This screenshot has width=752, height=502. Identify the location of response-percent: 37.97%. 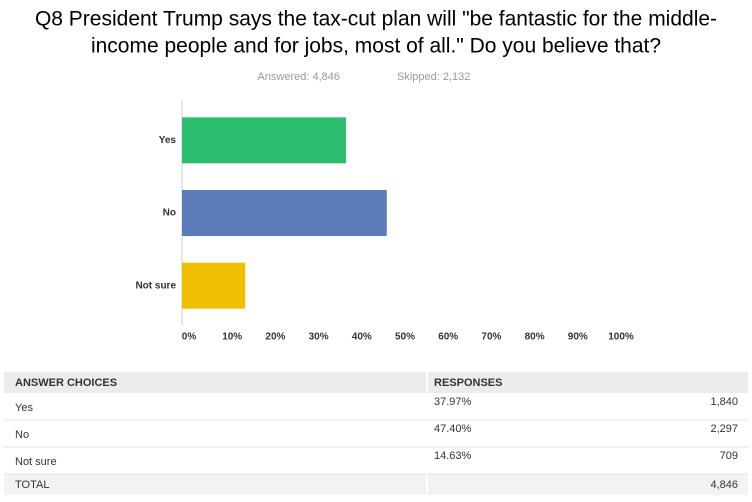
(453, 402).